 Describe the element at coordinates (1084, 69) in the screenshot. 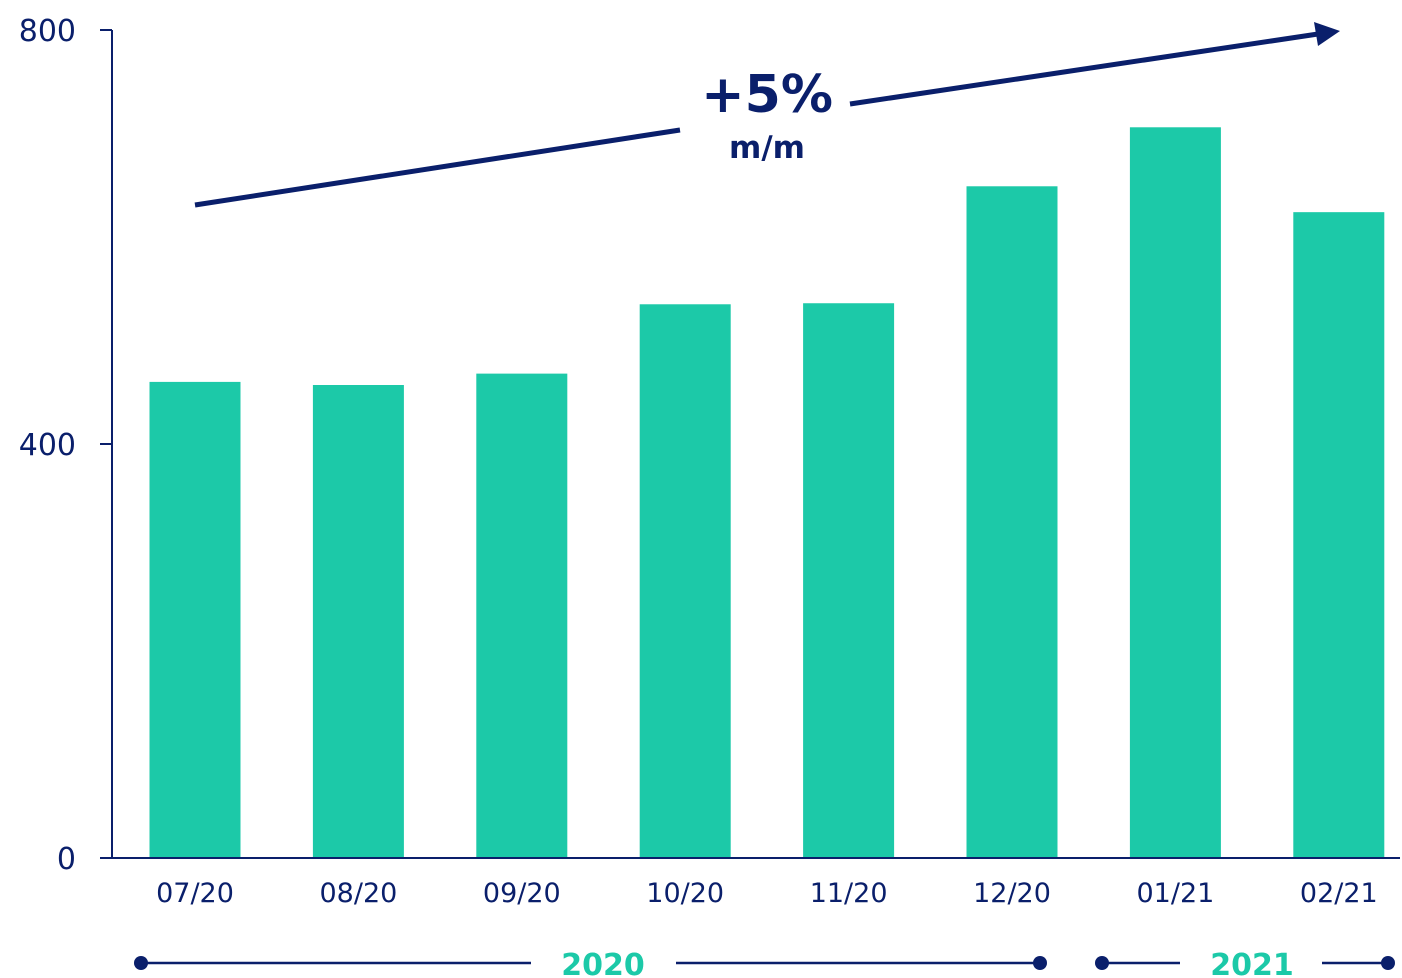

I see `trend-arrow-line-right` at that location.